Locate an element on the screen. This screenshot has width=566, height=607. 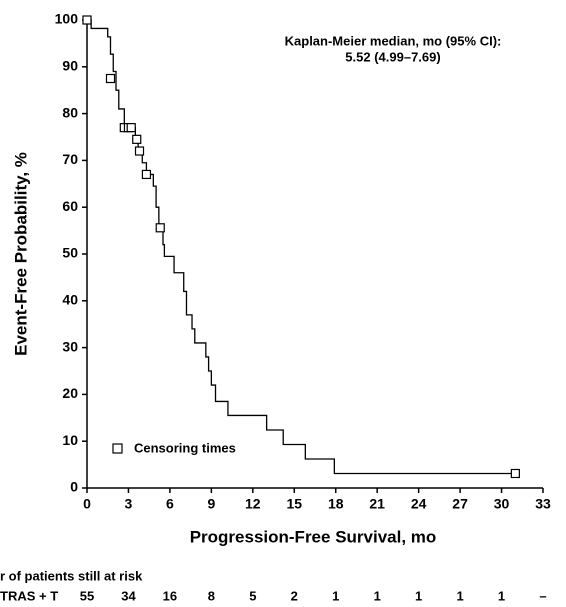
y-axis-label: Event-Free Probability, % is located at coordinates (20, 254).